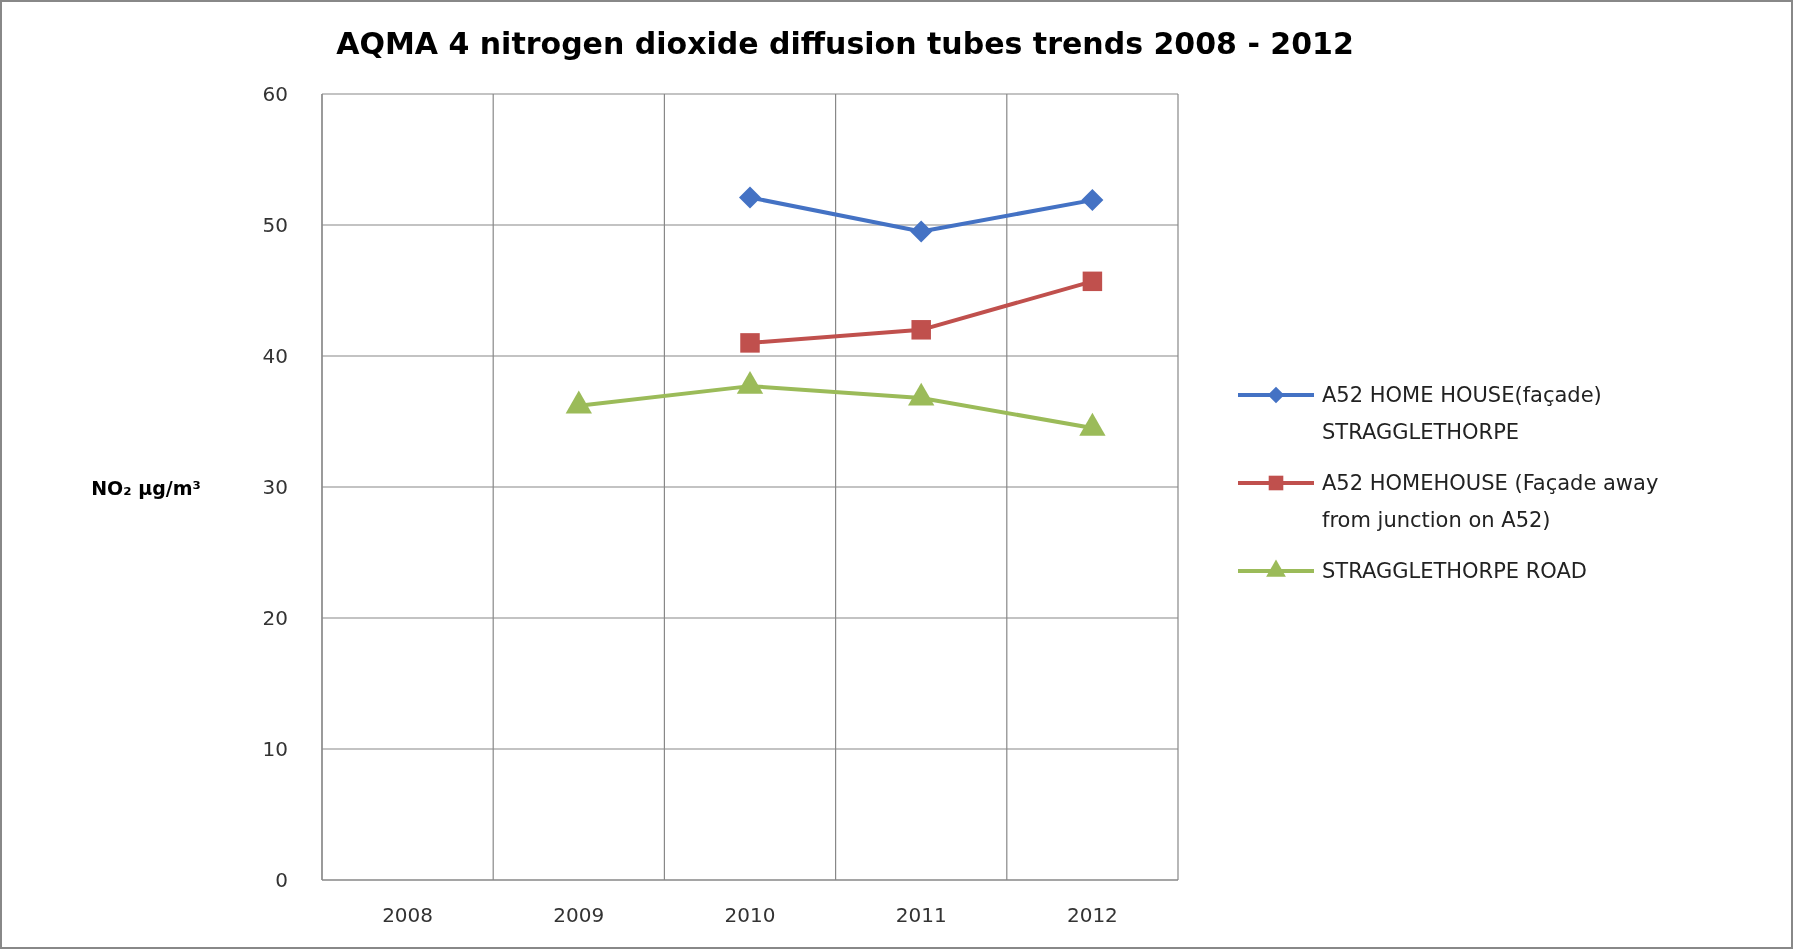  What do you see at coordinates (579, 915) in the screenshot?
I see `x-tick-label: 2009` at bounding box center [579, 915].